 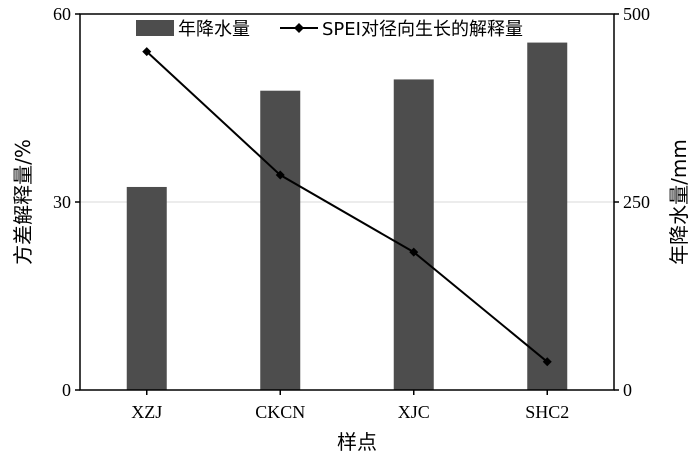 What do you see at coordinates (62, 202) in the screenshot?
I see `left-tick-label: 30` at bounding box center [62, 202].